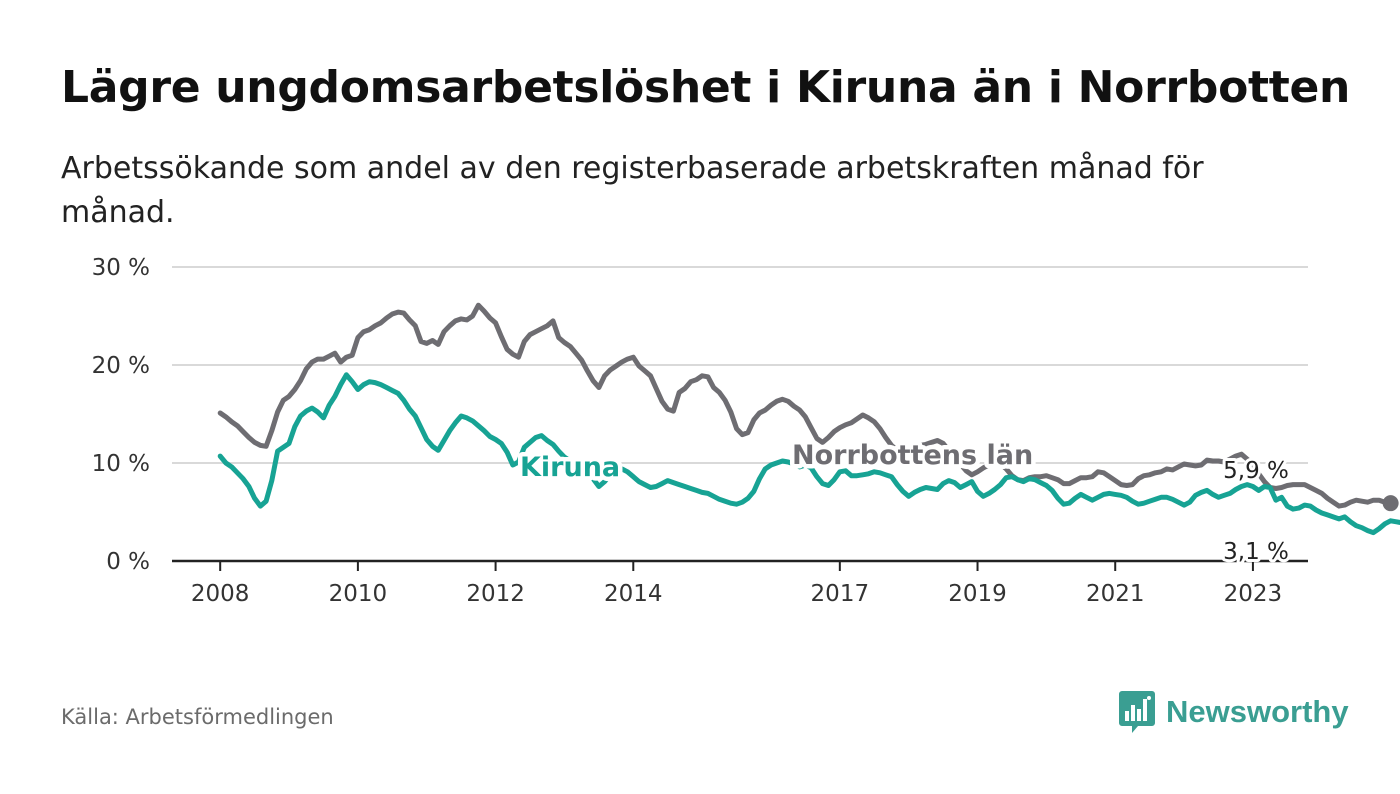 This screenshot has width=1400, height=794. I want to click on y-tick-label: 0 %, so click(128, 562).